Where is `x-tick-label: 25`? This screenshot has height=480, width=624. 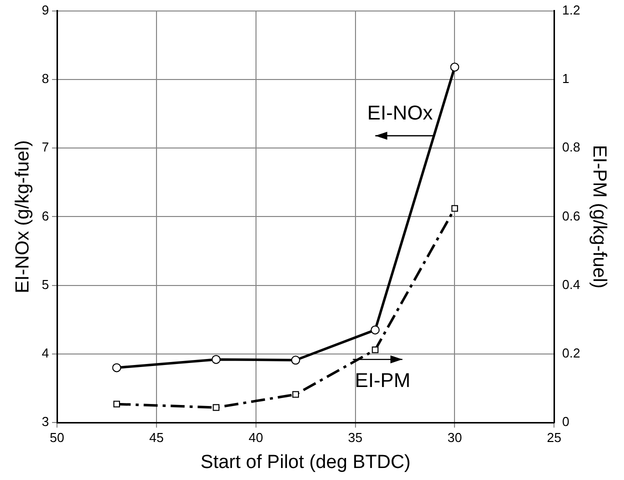
x-tick-label: 25 is located at coordinates (554, 437).